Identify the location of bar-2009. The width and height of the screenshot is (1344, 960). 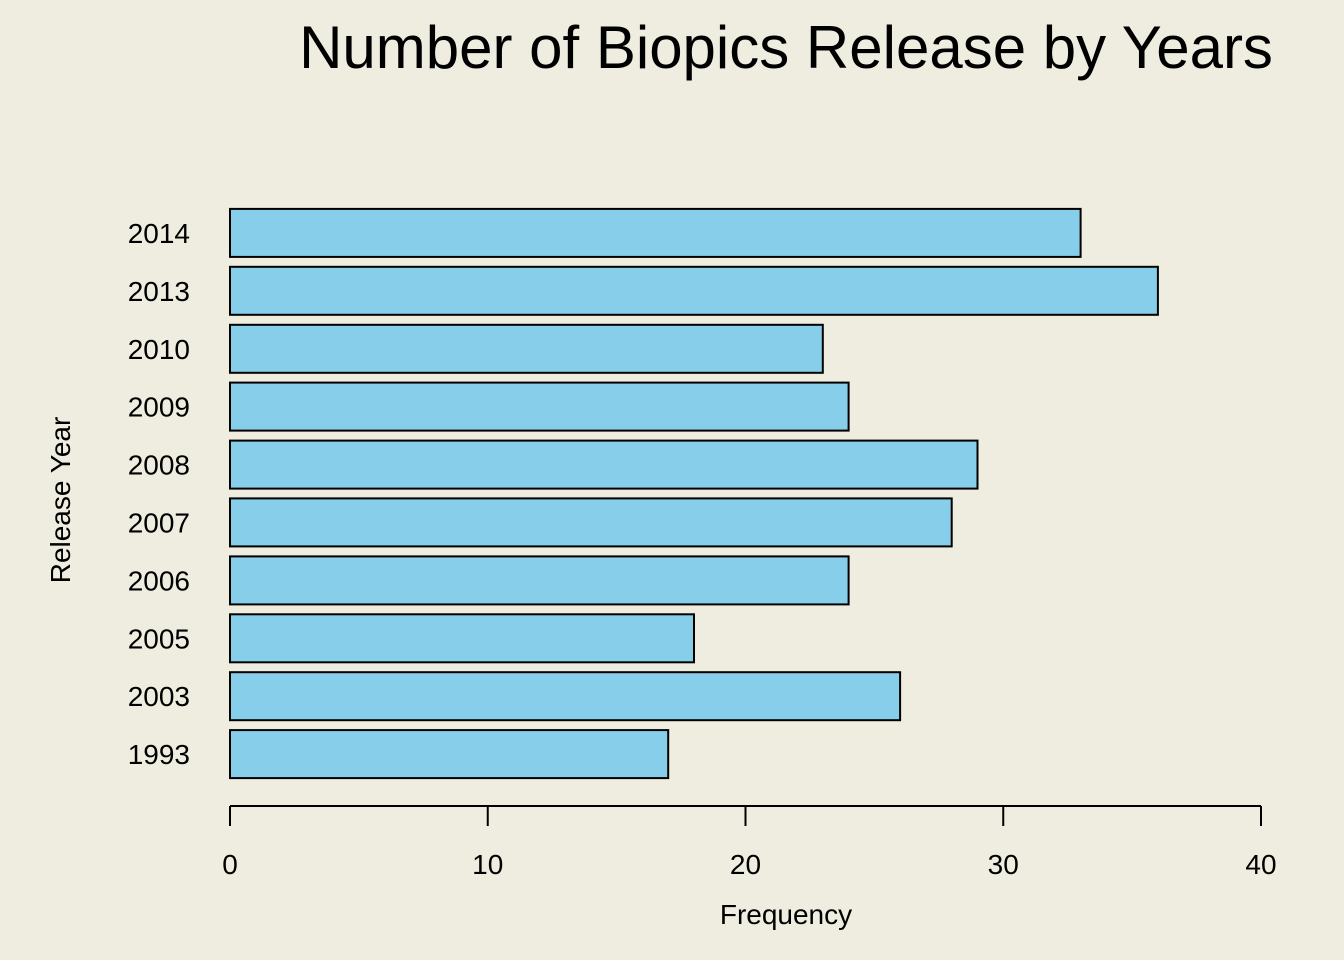
(539, 406).